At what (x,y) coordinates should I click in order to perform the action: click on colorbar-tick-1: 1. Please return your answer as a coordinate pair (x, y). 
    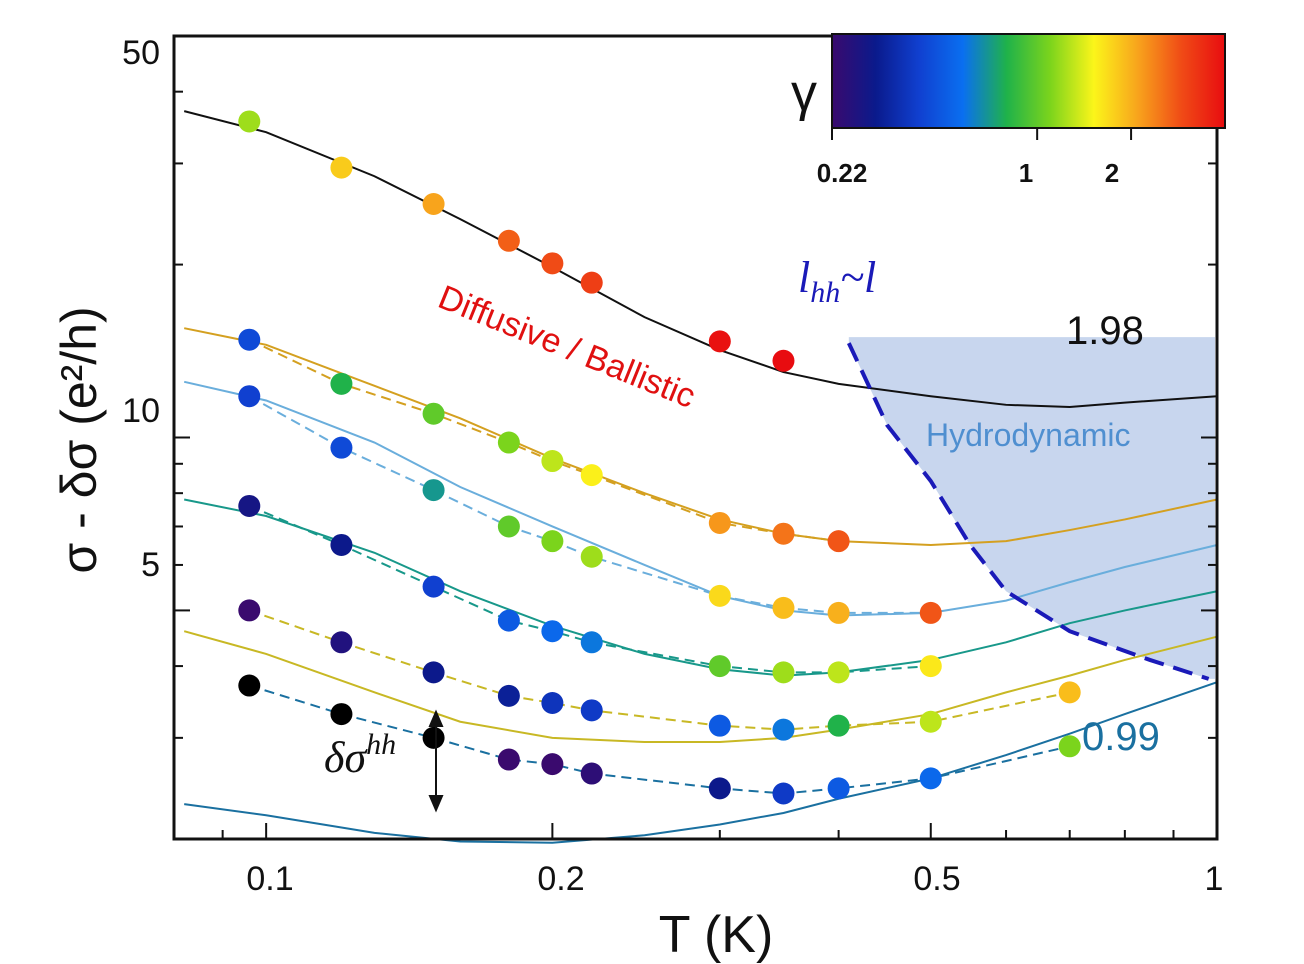
    Looking at the image, I should click on (1026, 173).